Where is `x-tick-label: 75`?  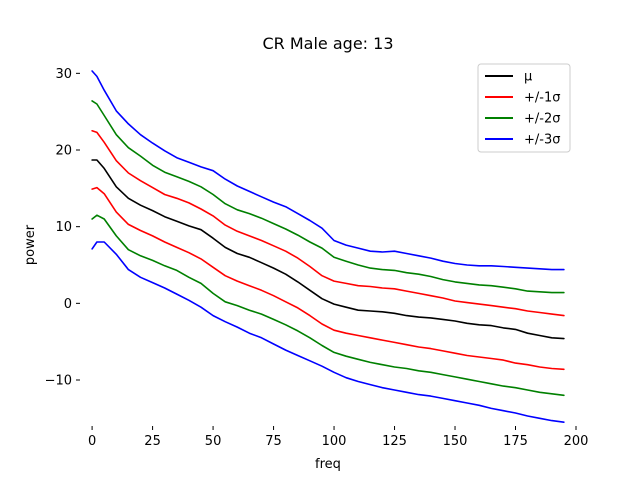 x-tick-label: 75 is located at coordinates (273, 441).